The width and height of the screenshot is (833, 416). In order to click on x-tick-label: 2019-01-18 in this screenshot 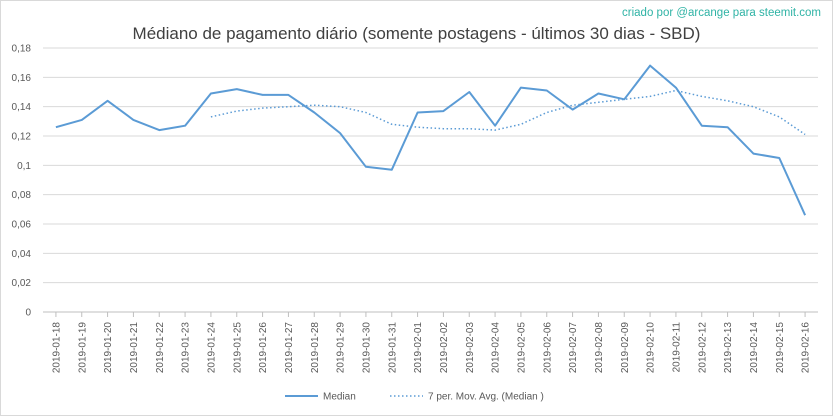, I will do `click(56, 348)`.